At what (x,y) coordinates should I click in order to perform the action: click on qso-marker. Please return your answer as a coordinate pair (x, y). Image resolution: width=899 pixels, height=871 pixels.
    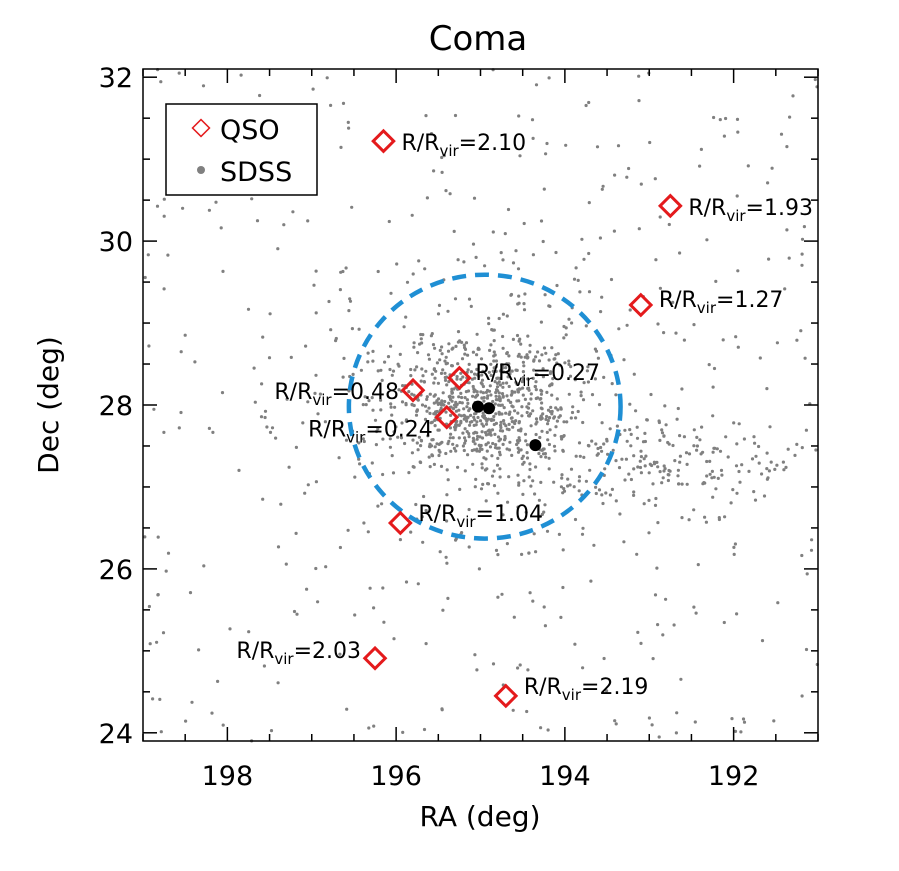
    Looking at the image, I should click on (670, 206).